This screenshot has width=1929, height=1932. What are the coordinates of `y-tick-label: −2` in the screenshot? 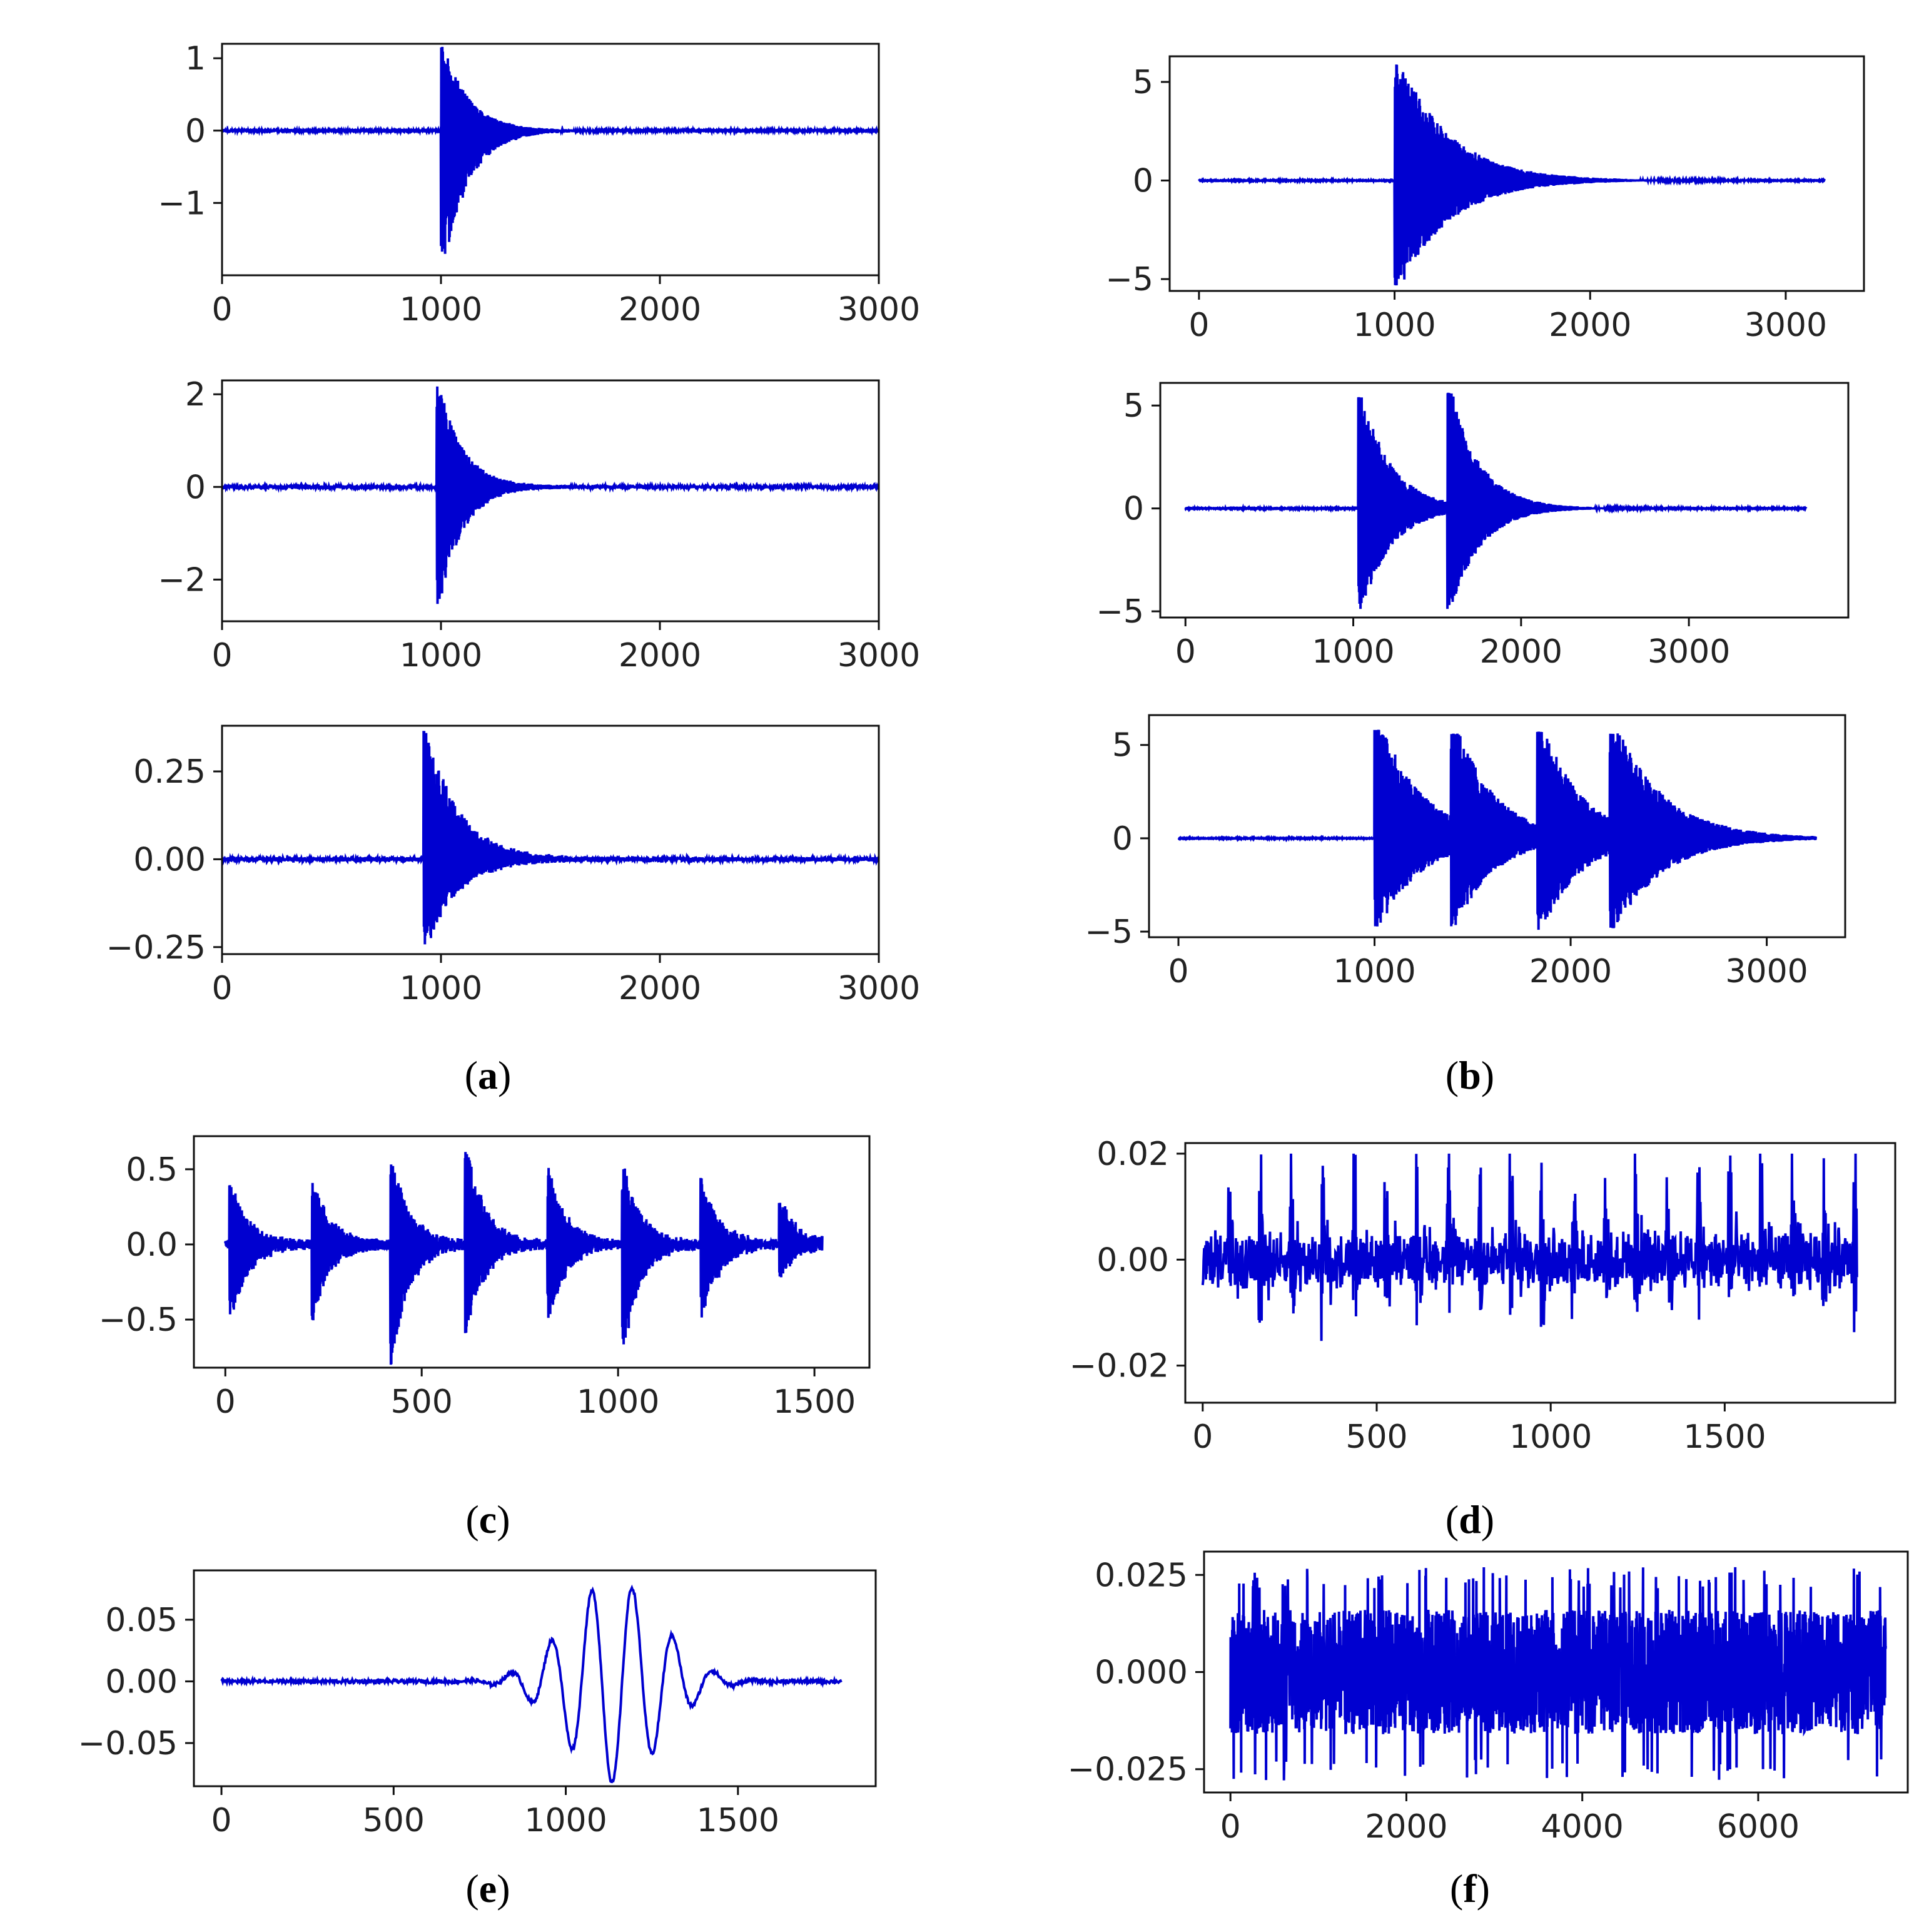 It's located at (182, 580).